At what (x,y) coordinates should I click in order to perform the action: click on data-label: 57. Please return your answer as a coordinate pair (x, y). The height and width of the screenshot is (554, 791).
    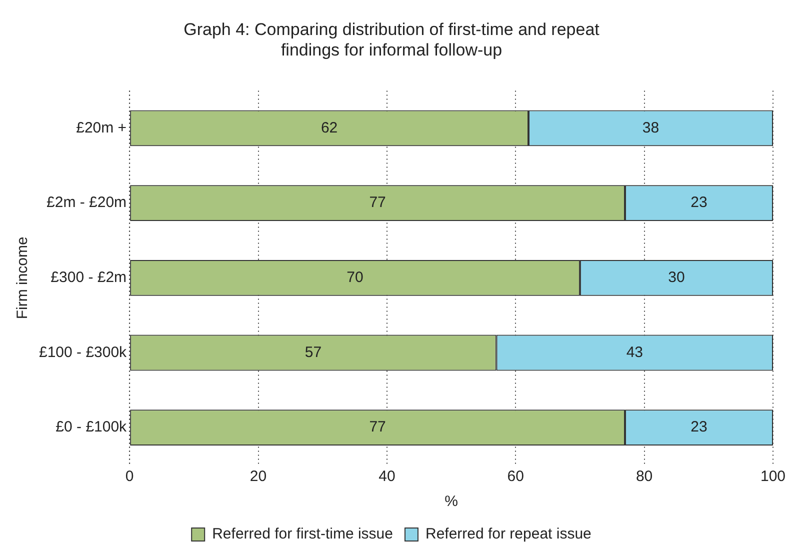
    Looking at the image, I should click on (313, 352).